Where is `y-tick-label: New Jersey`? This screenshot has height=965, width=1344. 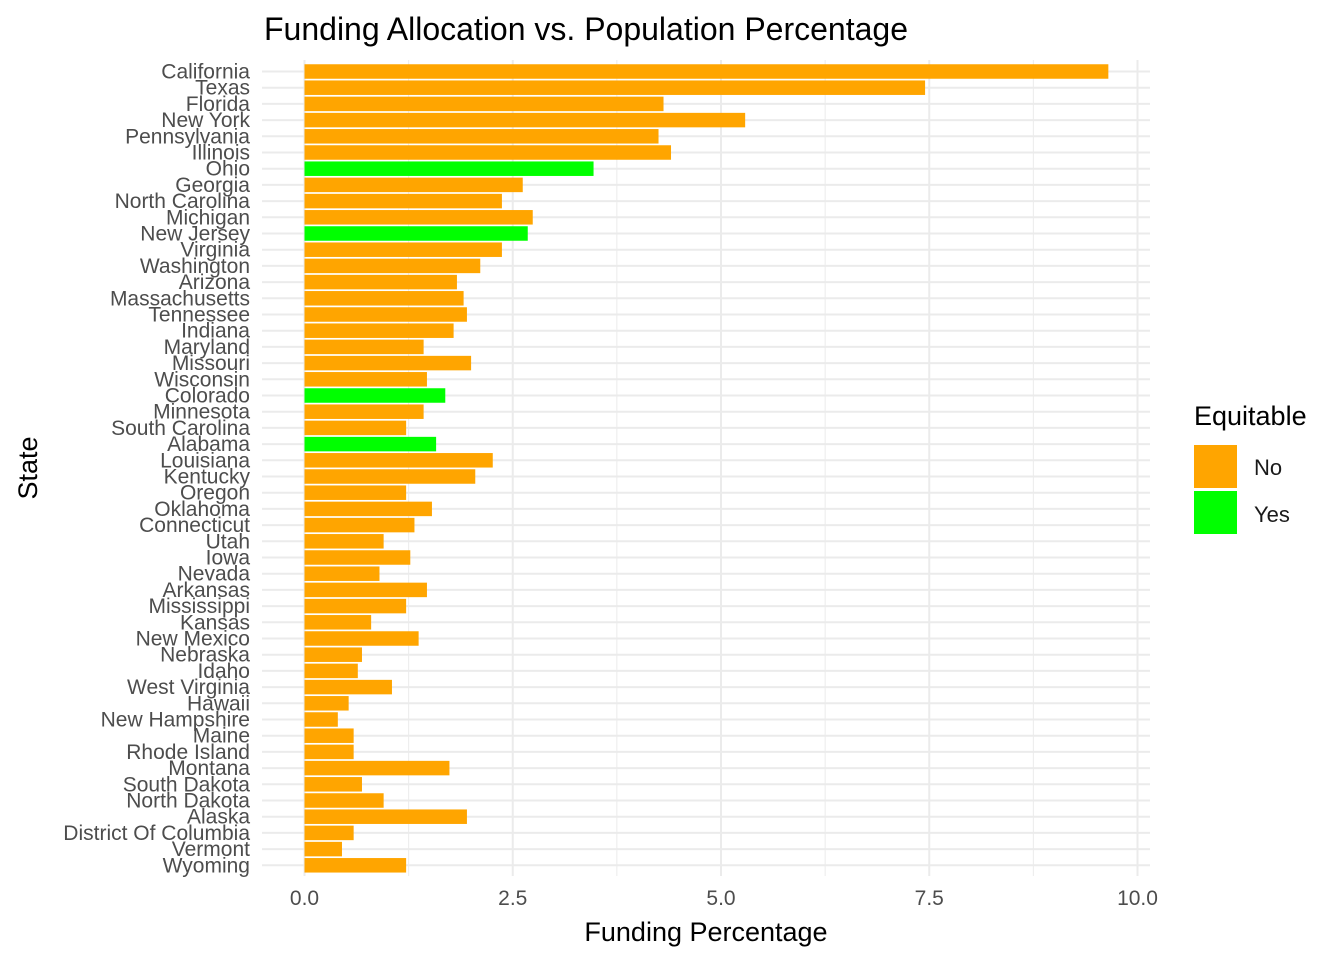
y-tick-label: New Jersey is located at coordinates (195, 234).